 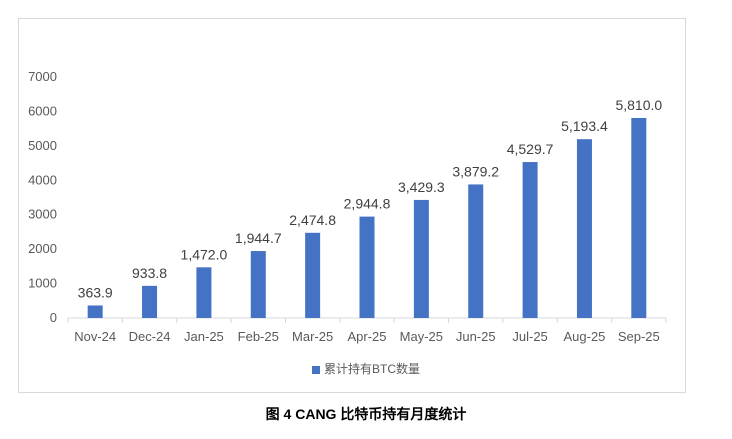 I want to click on x-tick-label: May-25, so click(x=421, y=336).